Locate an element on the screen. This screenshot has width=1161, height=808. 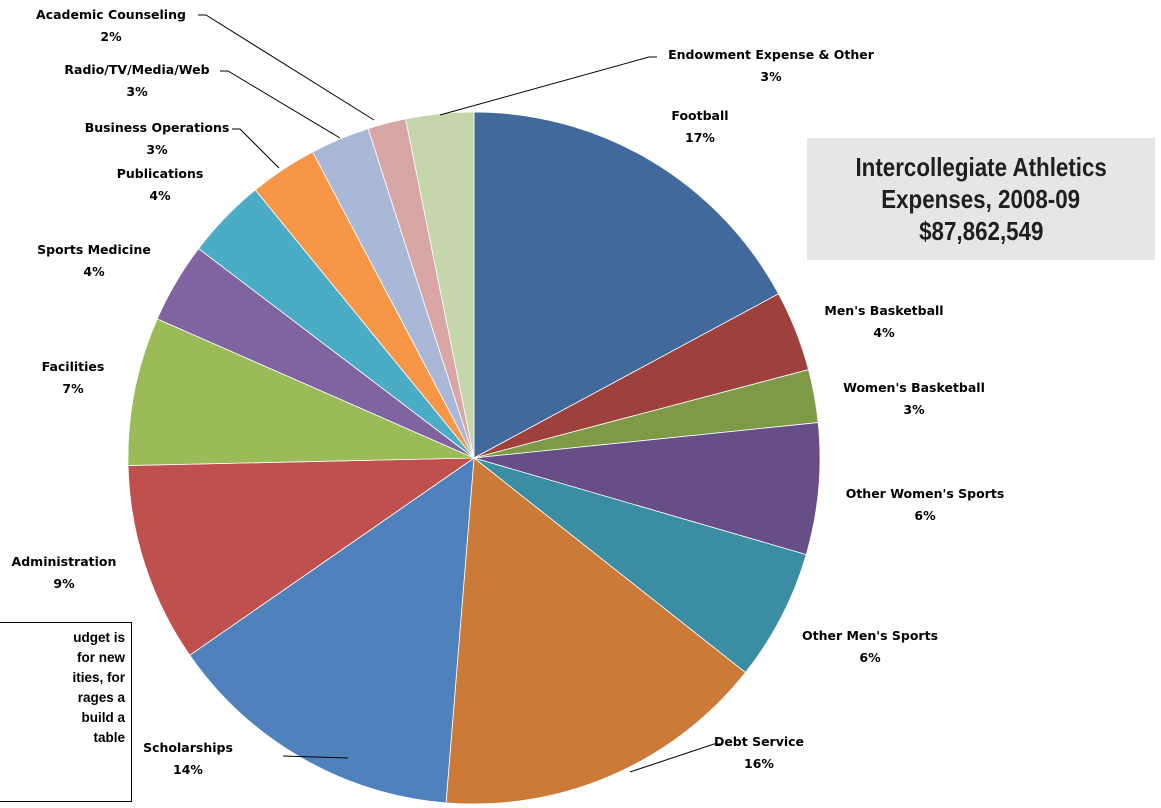
slice-label-name: Women's Basketball is located at coordinates (914, 387).